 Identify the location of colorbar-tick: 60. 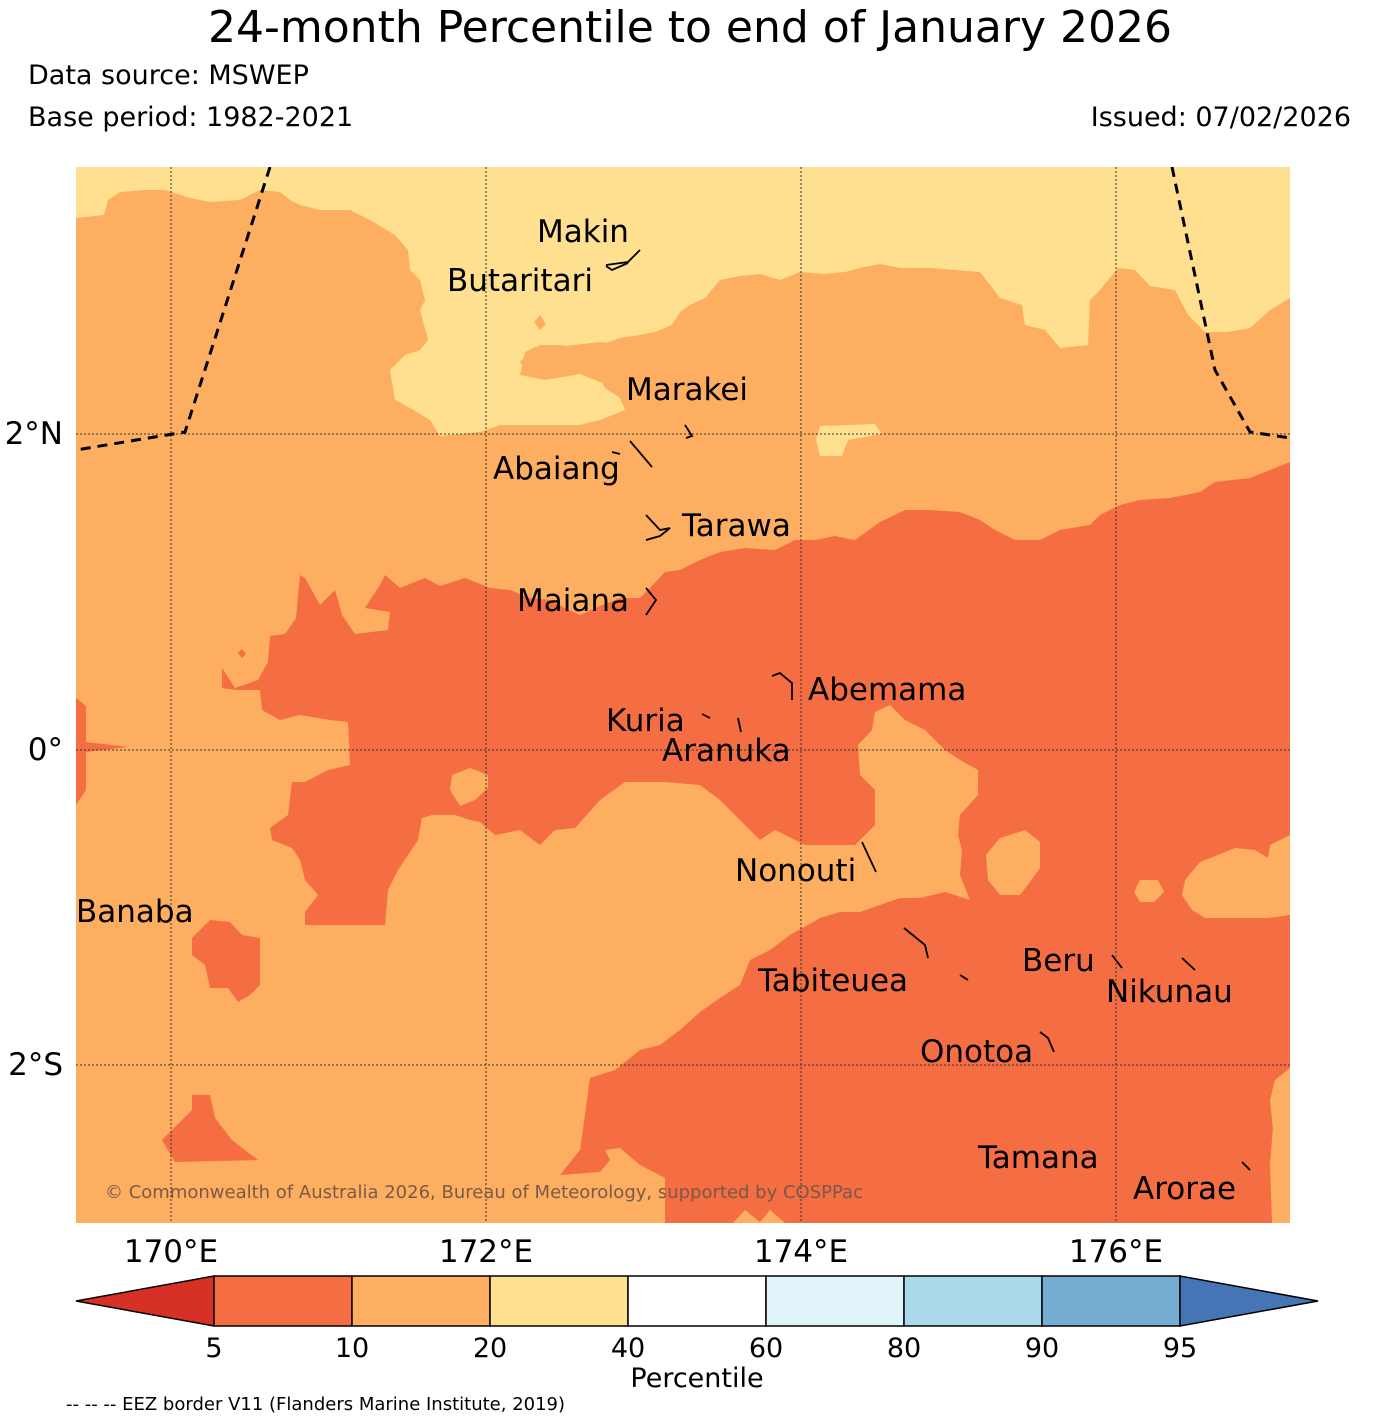
(766, 1348).